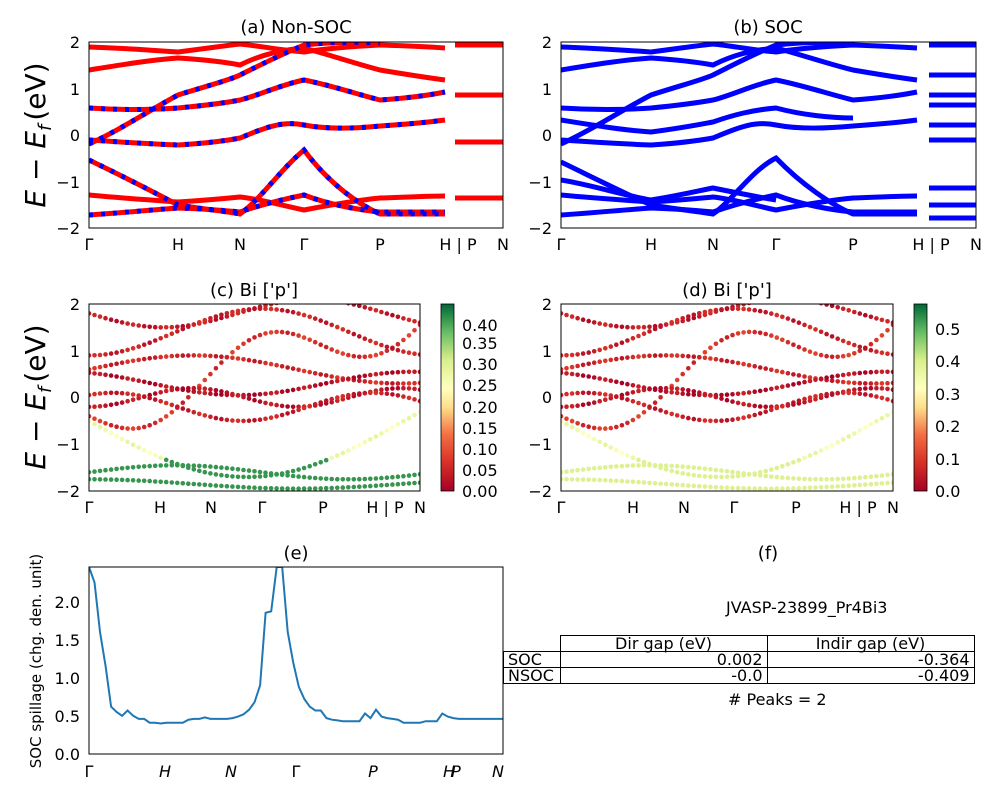 The width and height of the screenshot is (1000, 800). I want to click on ytick-label: 2, so click(75, 304).